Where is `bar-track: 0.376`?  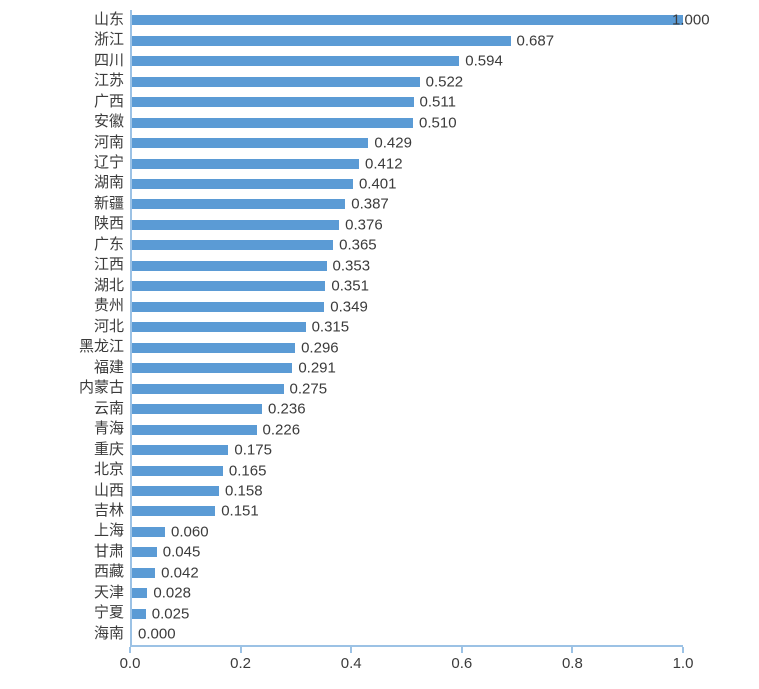
bar-track: 0.376 is located at coordinates (406, 225).